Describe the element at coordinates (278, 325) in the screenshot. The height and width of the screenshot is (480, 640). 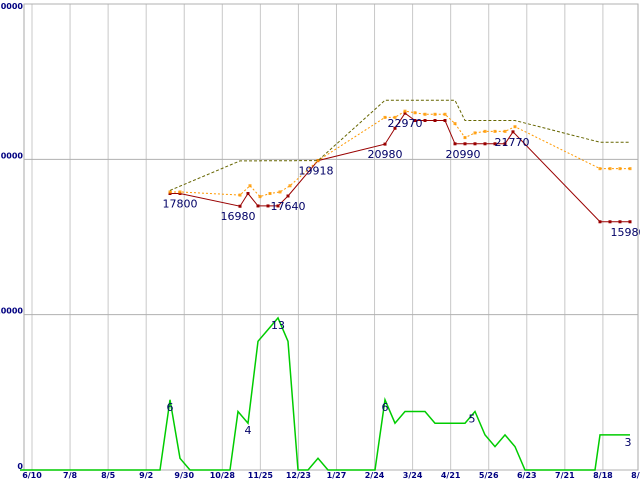
I see `count-data-label: 13` at that location.